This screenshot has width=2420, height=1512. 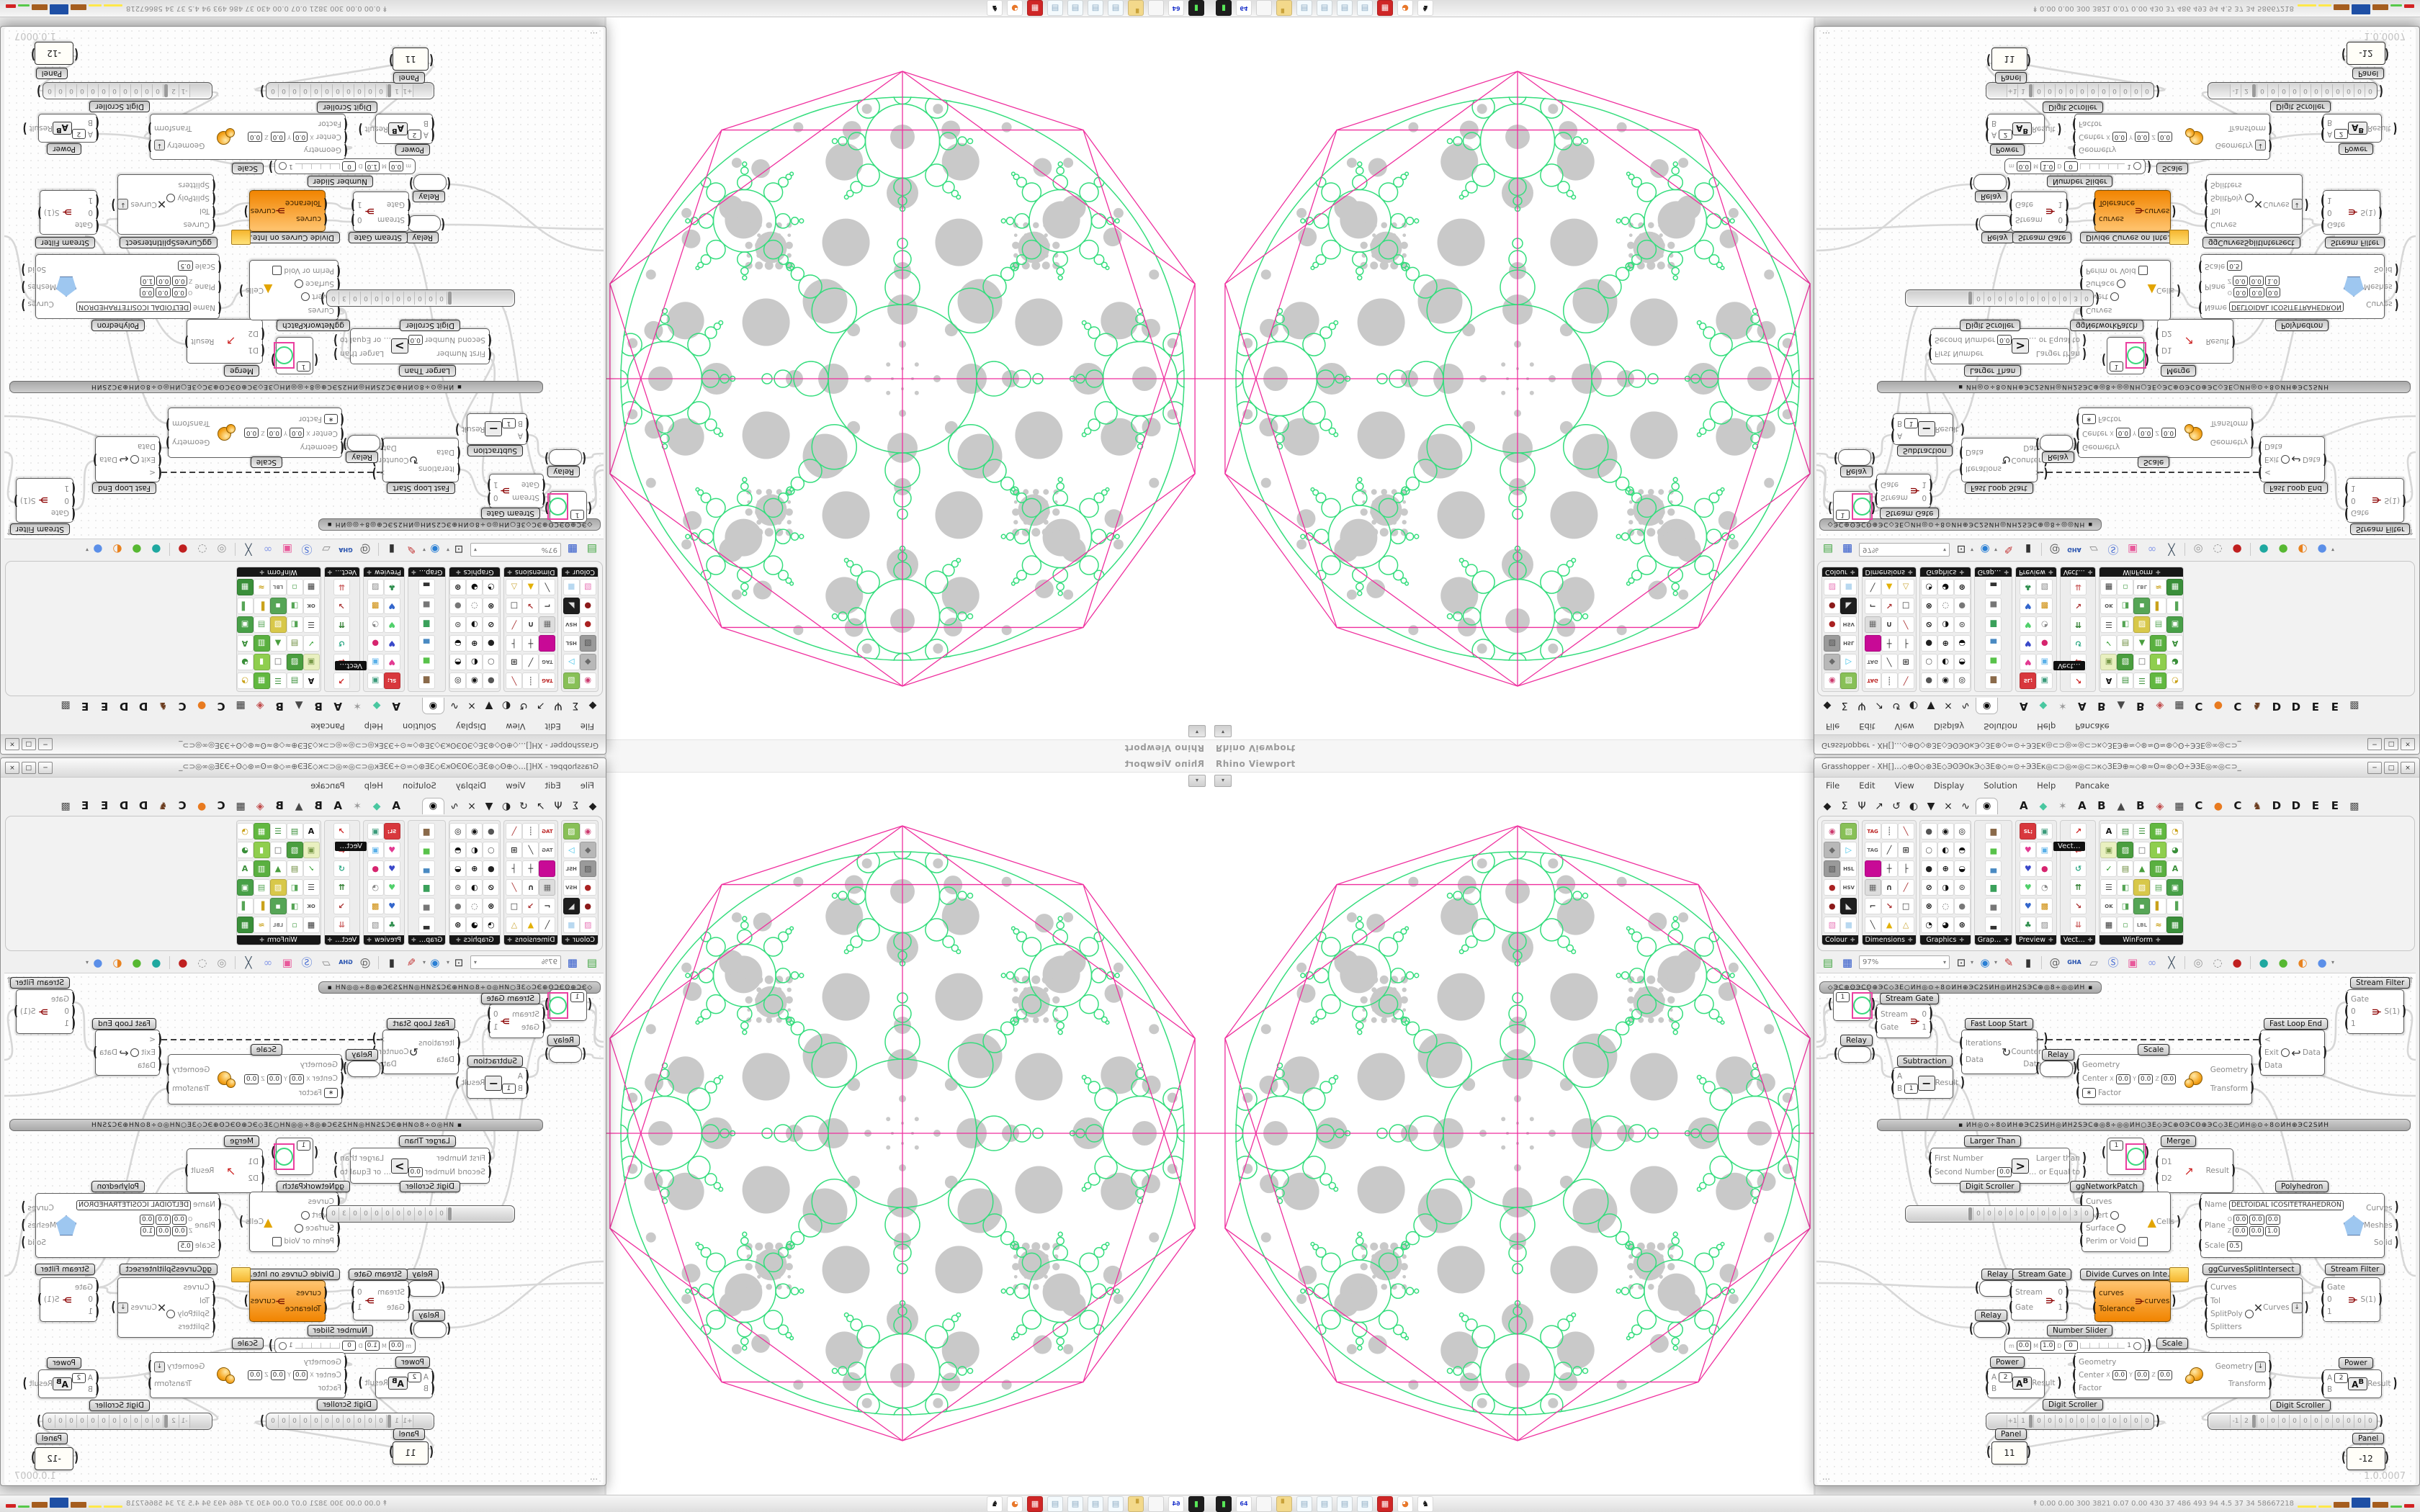 What do you see at coordinates (530, 606) in the screenshot?
I see `palette-icon: ↘` at bounding box center [530, 606].